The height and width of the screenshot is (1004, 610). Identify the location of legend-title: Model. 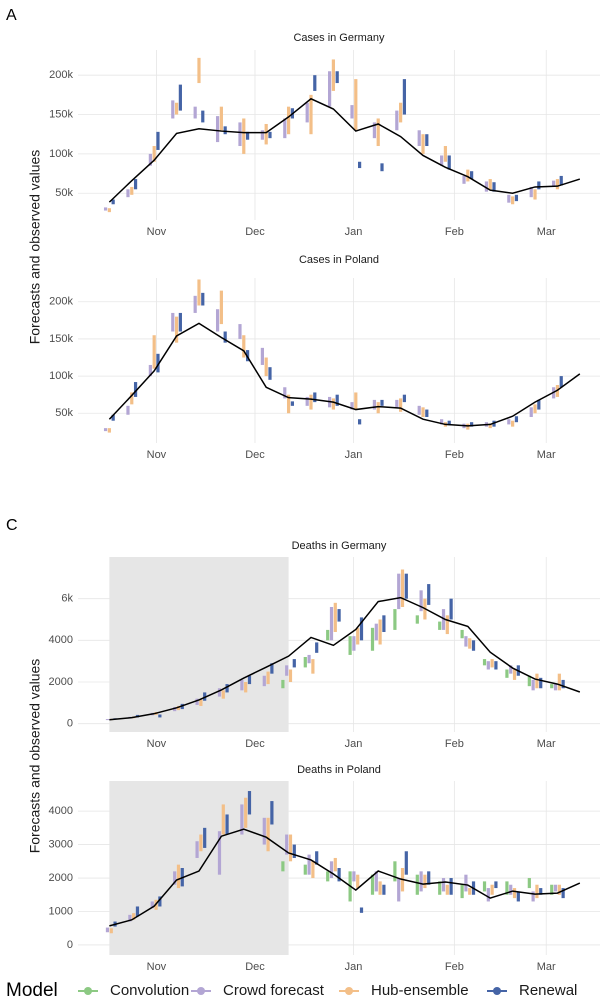
(32, 990).